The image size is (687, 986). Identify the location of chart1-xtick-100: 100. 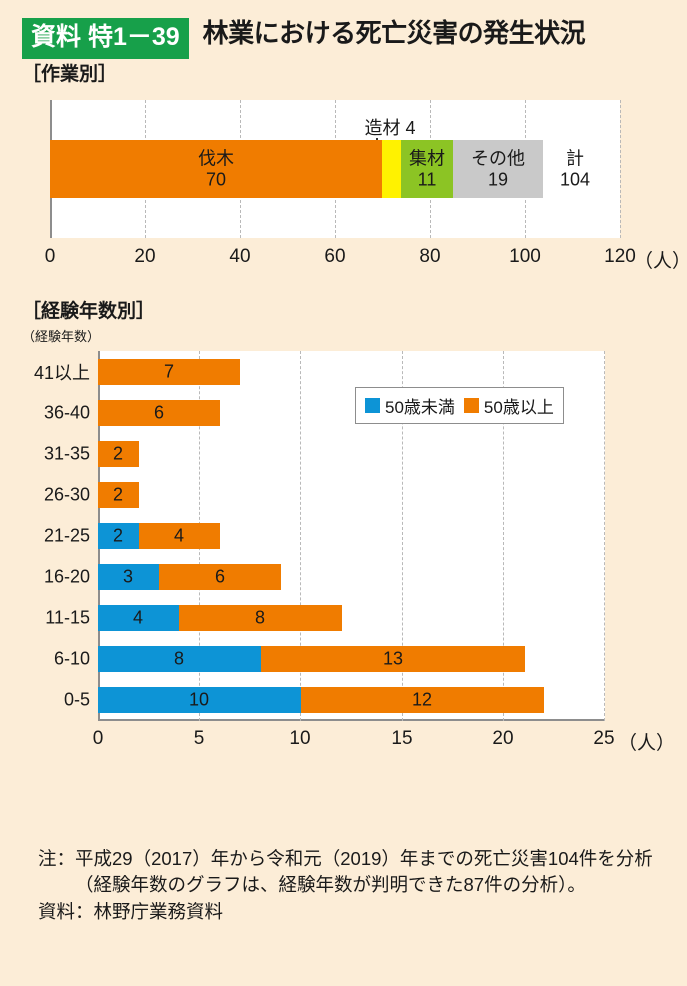
(525, 256).